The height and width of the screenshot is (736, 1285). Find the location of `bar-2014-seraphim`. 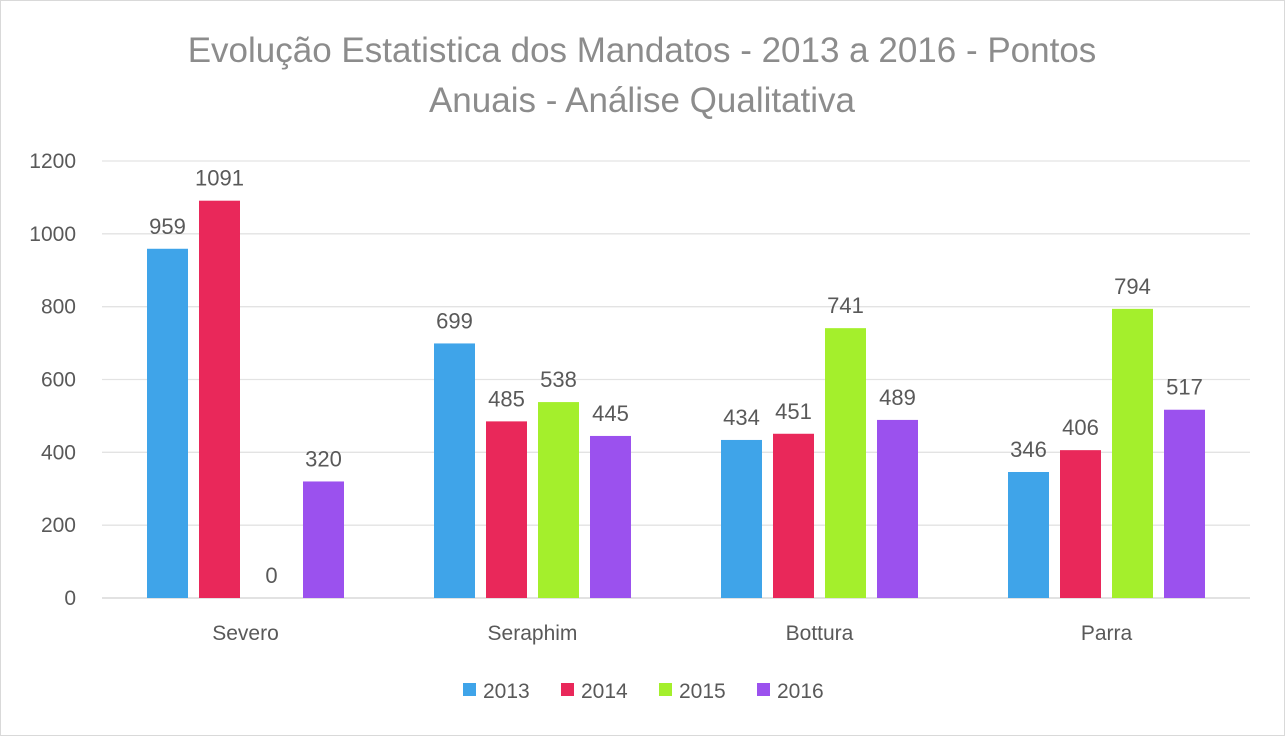

bar-2014-seraphim is located at coordinates (506, 509).